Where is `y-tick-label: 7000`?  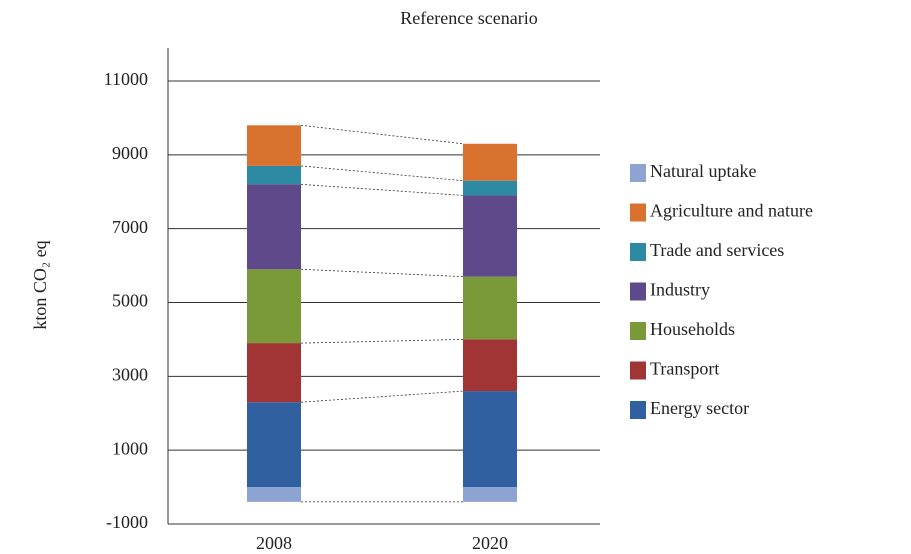 y-tick-label: 7000 is located at coordinates (130, 227).